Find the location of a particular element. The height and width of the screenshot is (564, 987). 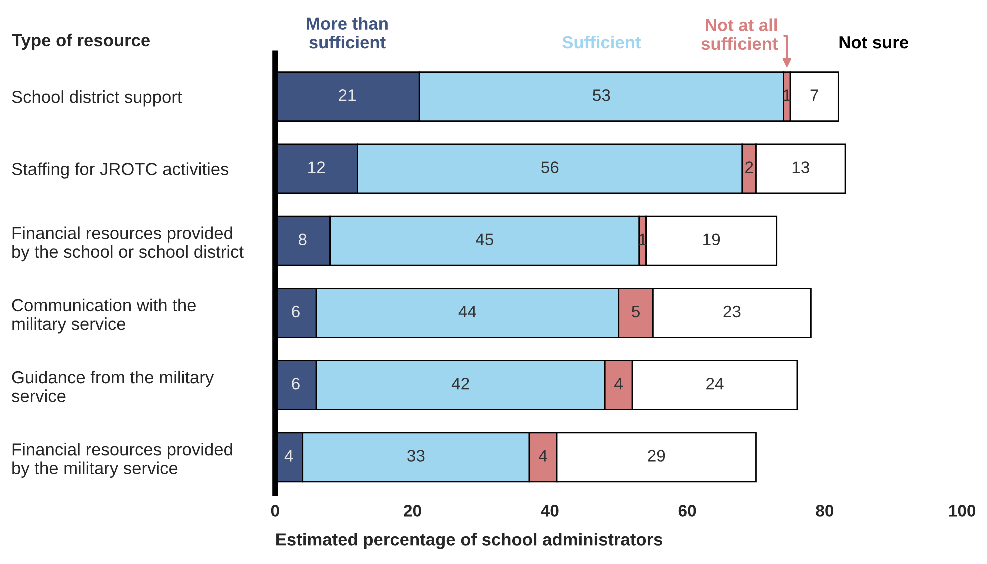

x-tick-label: 100 is located at coordinates (962, 511).